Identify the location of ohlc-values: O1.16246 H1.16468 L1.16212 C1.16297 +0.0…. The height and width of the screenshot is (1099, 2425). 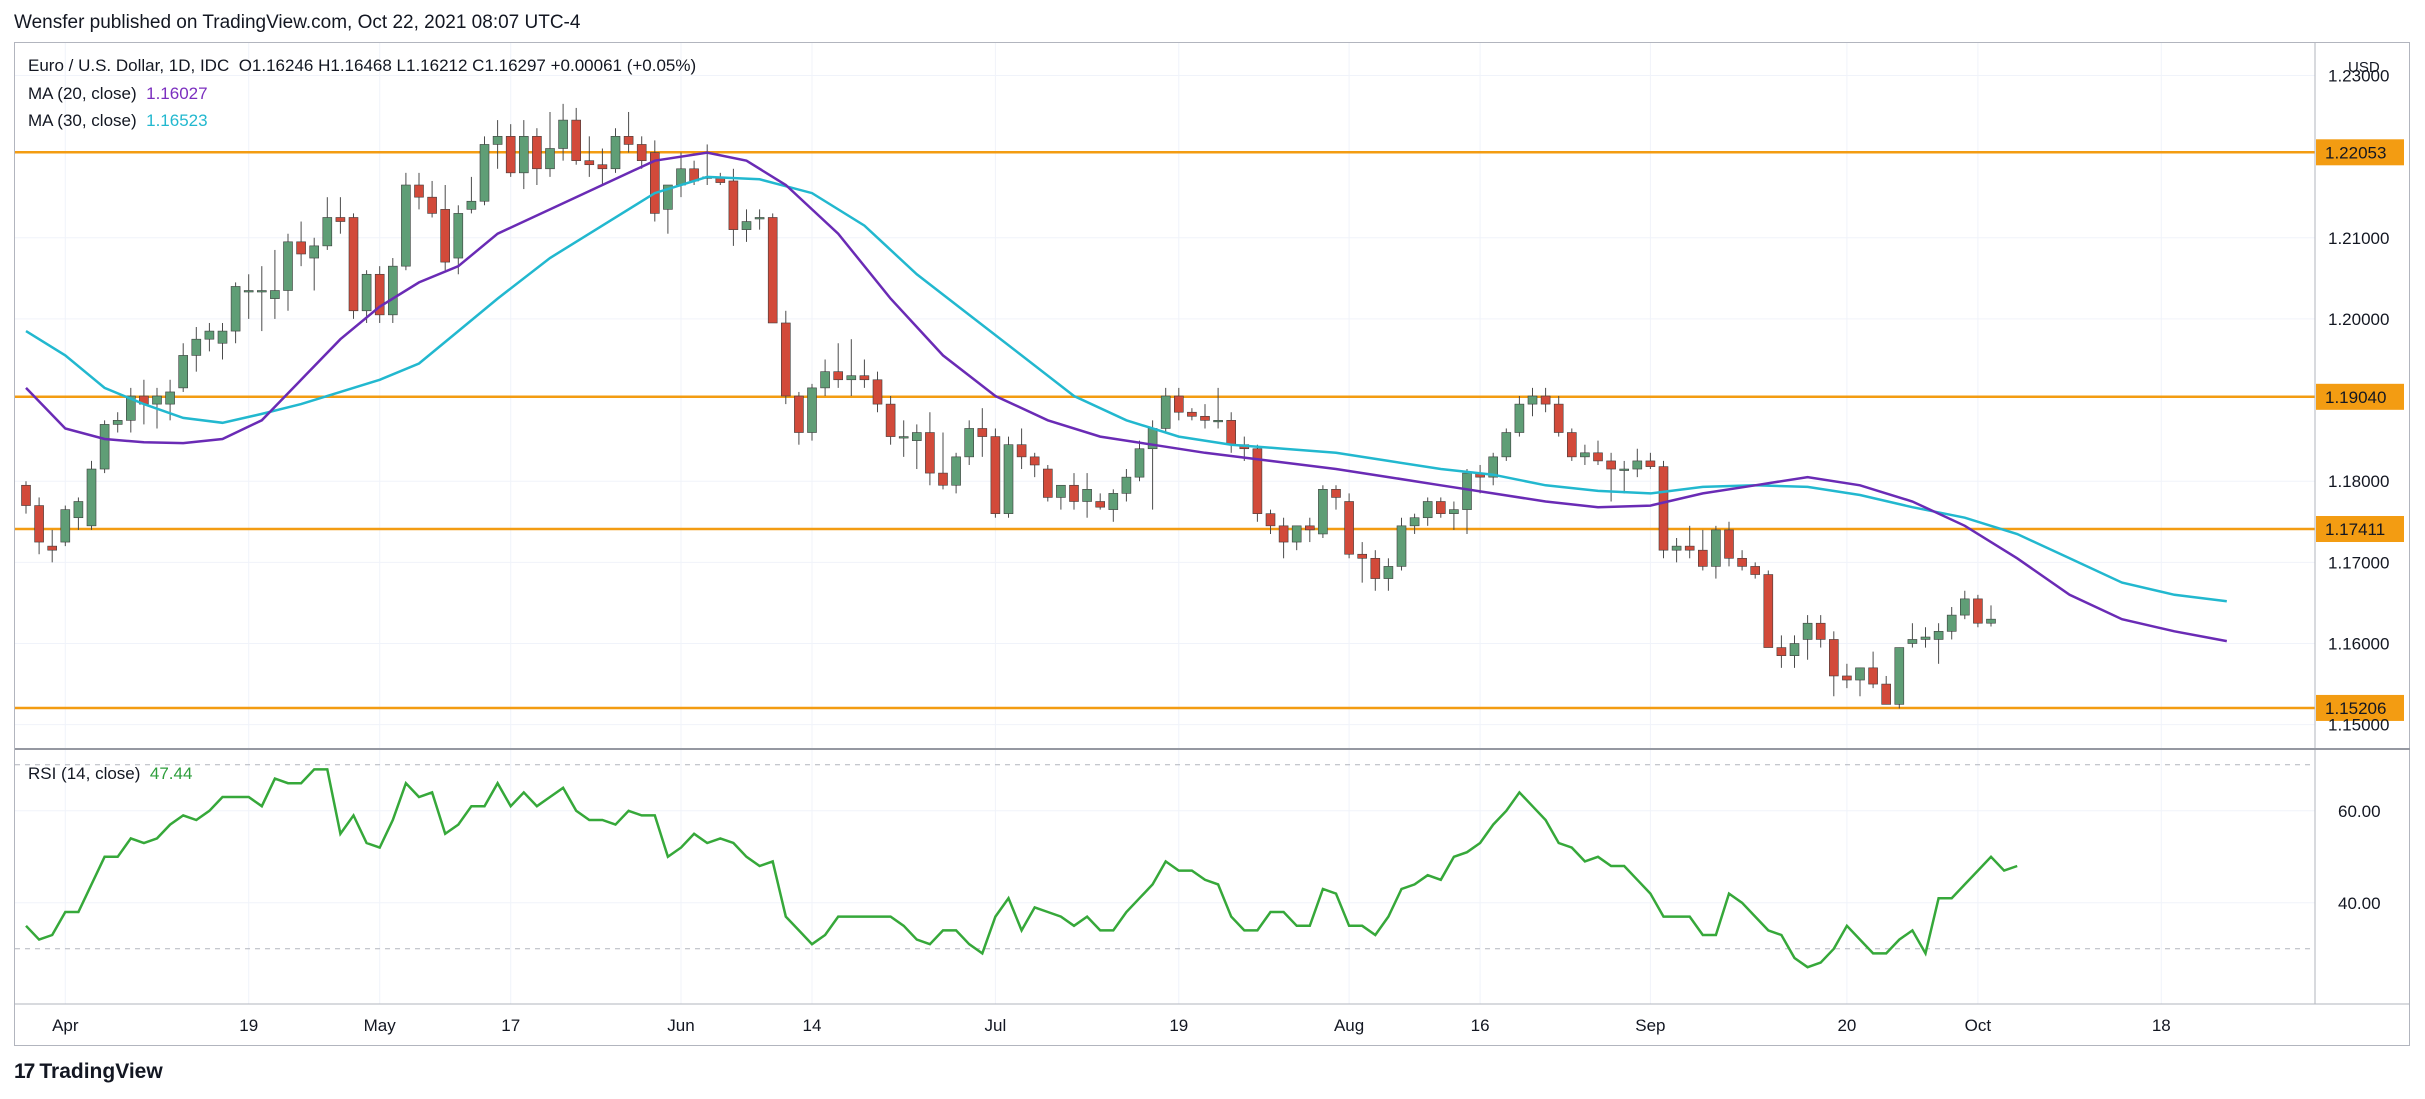
(467, 65).